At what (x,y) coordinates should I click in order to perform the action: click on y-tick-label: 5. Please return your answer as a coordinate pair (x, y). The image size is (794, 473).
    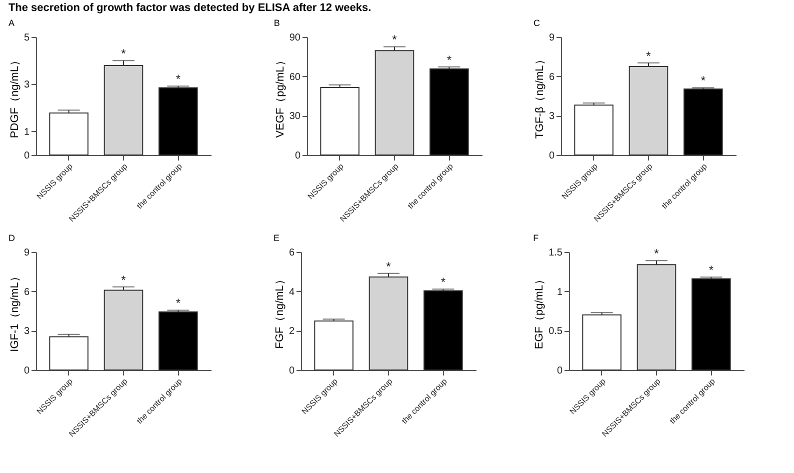
    Looking at the image, I should click on (27, 38).